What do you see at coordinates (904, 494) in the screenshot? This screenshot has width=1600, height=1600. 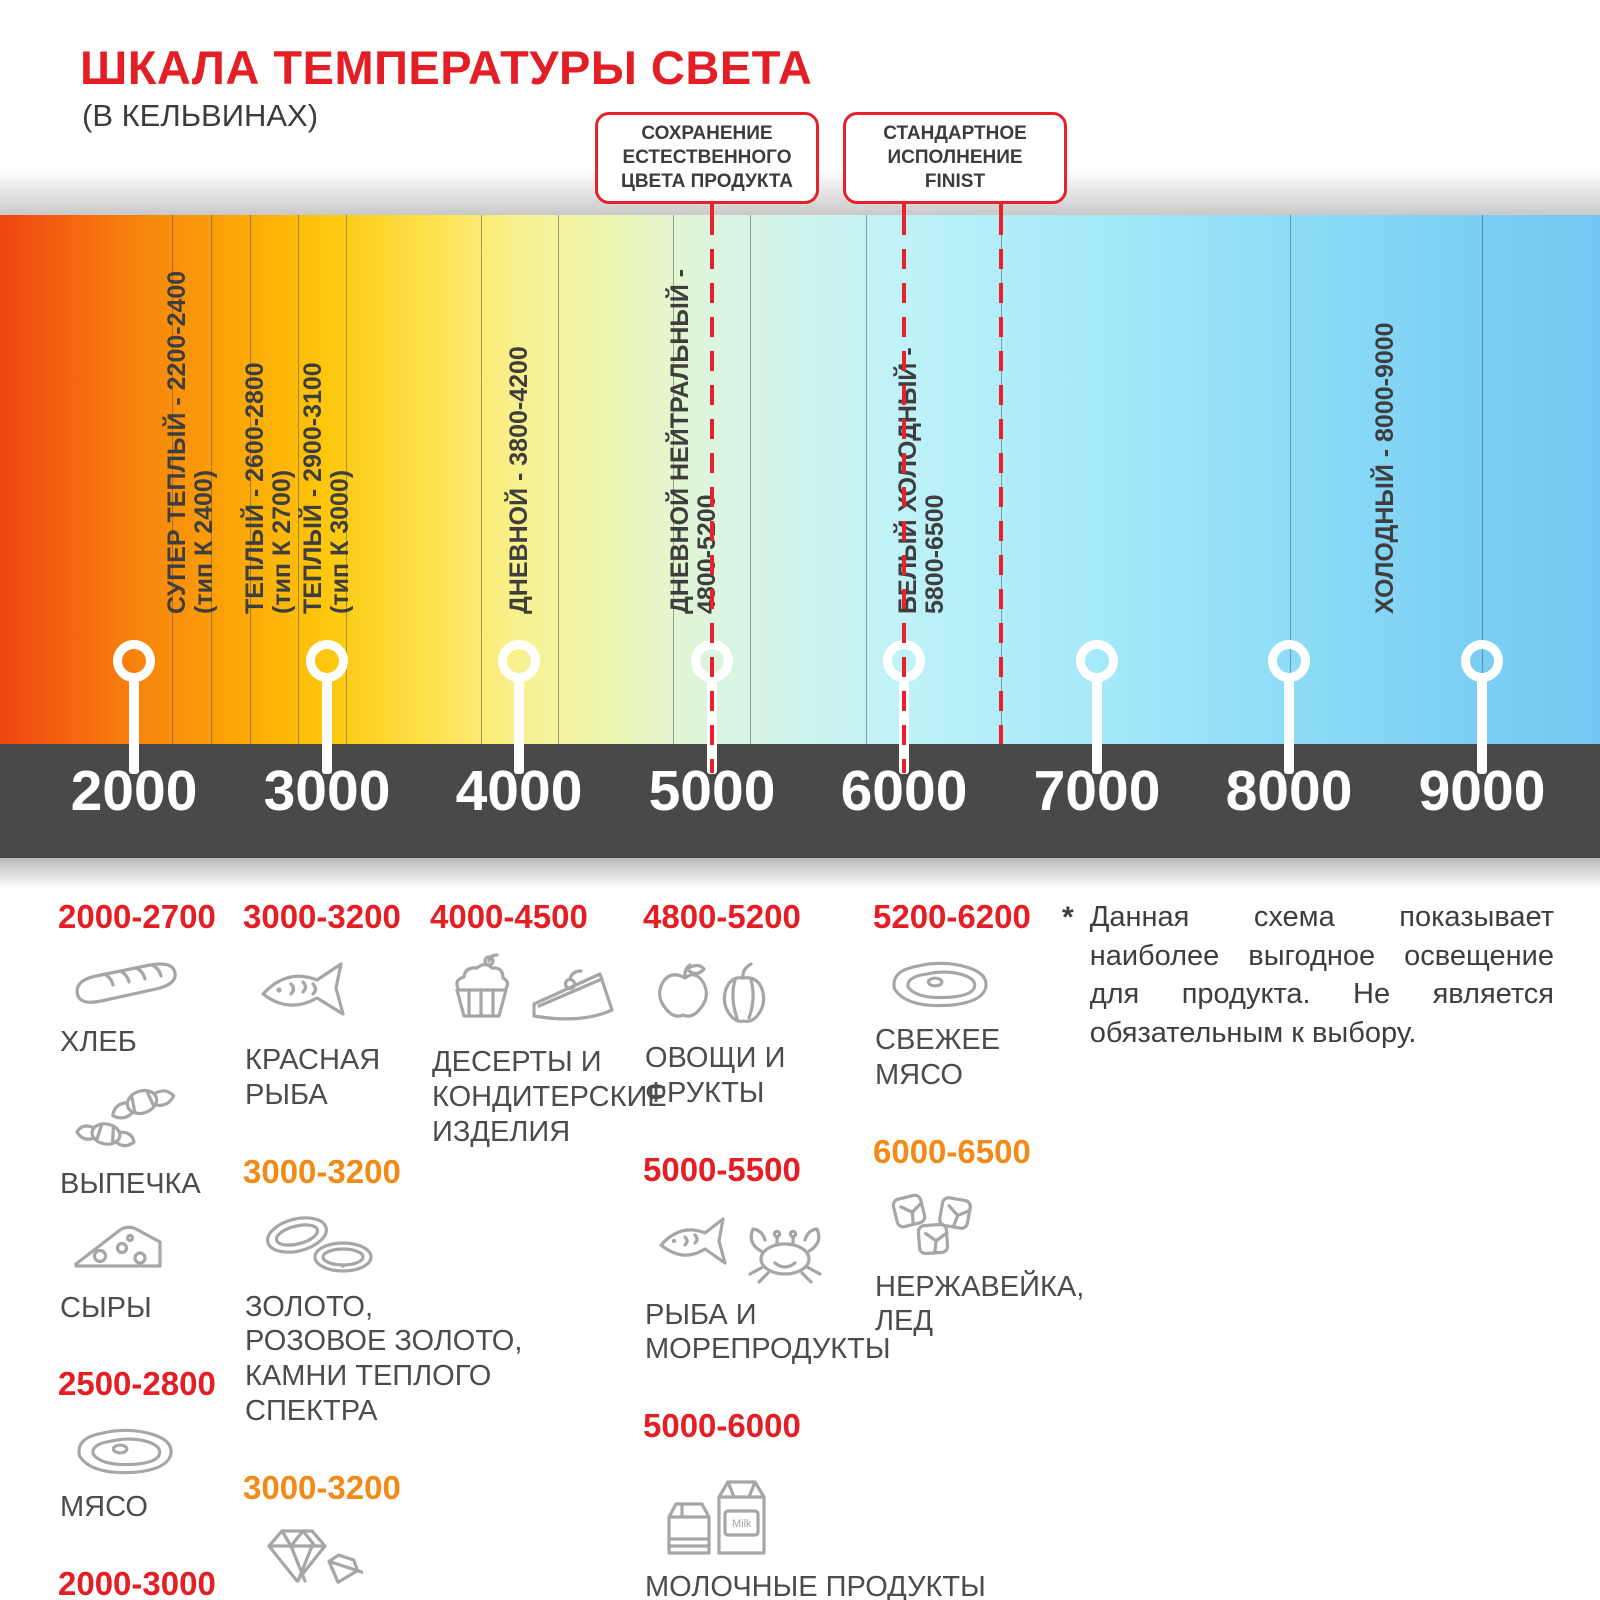 I see `dashed-line-6000k` at bounding box center [904, 494].